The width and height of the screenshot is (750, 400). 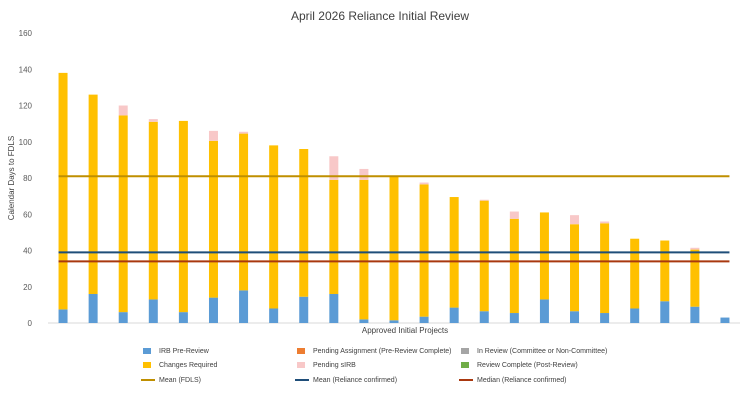 I want to click on y-tick-label: 80, so click(x=27, y=178).